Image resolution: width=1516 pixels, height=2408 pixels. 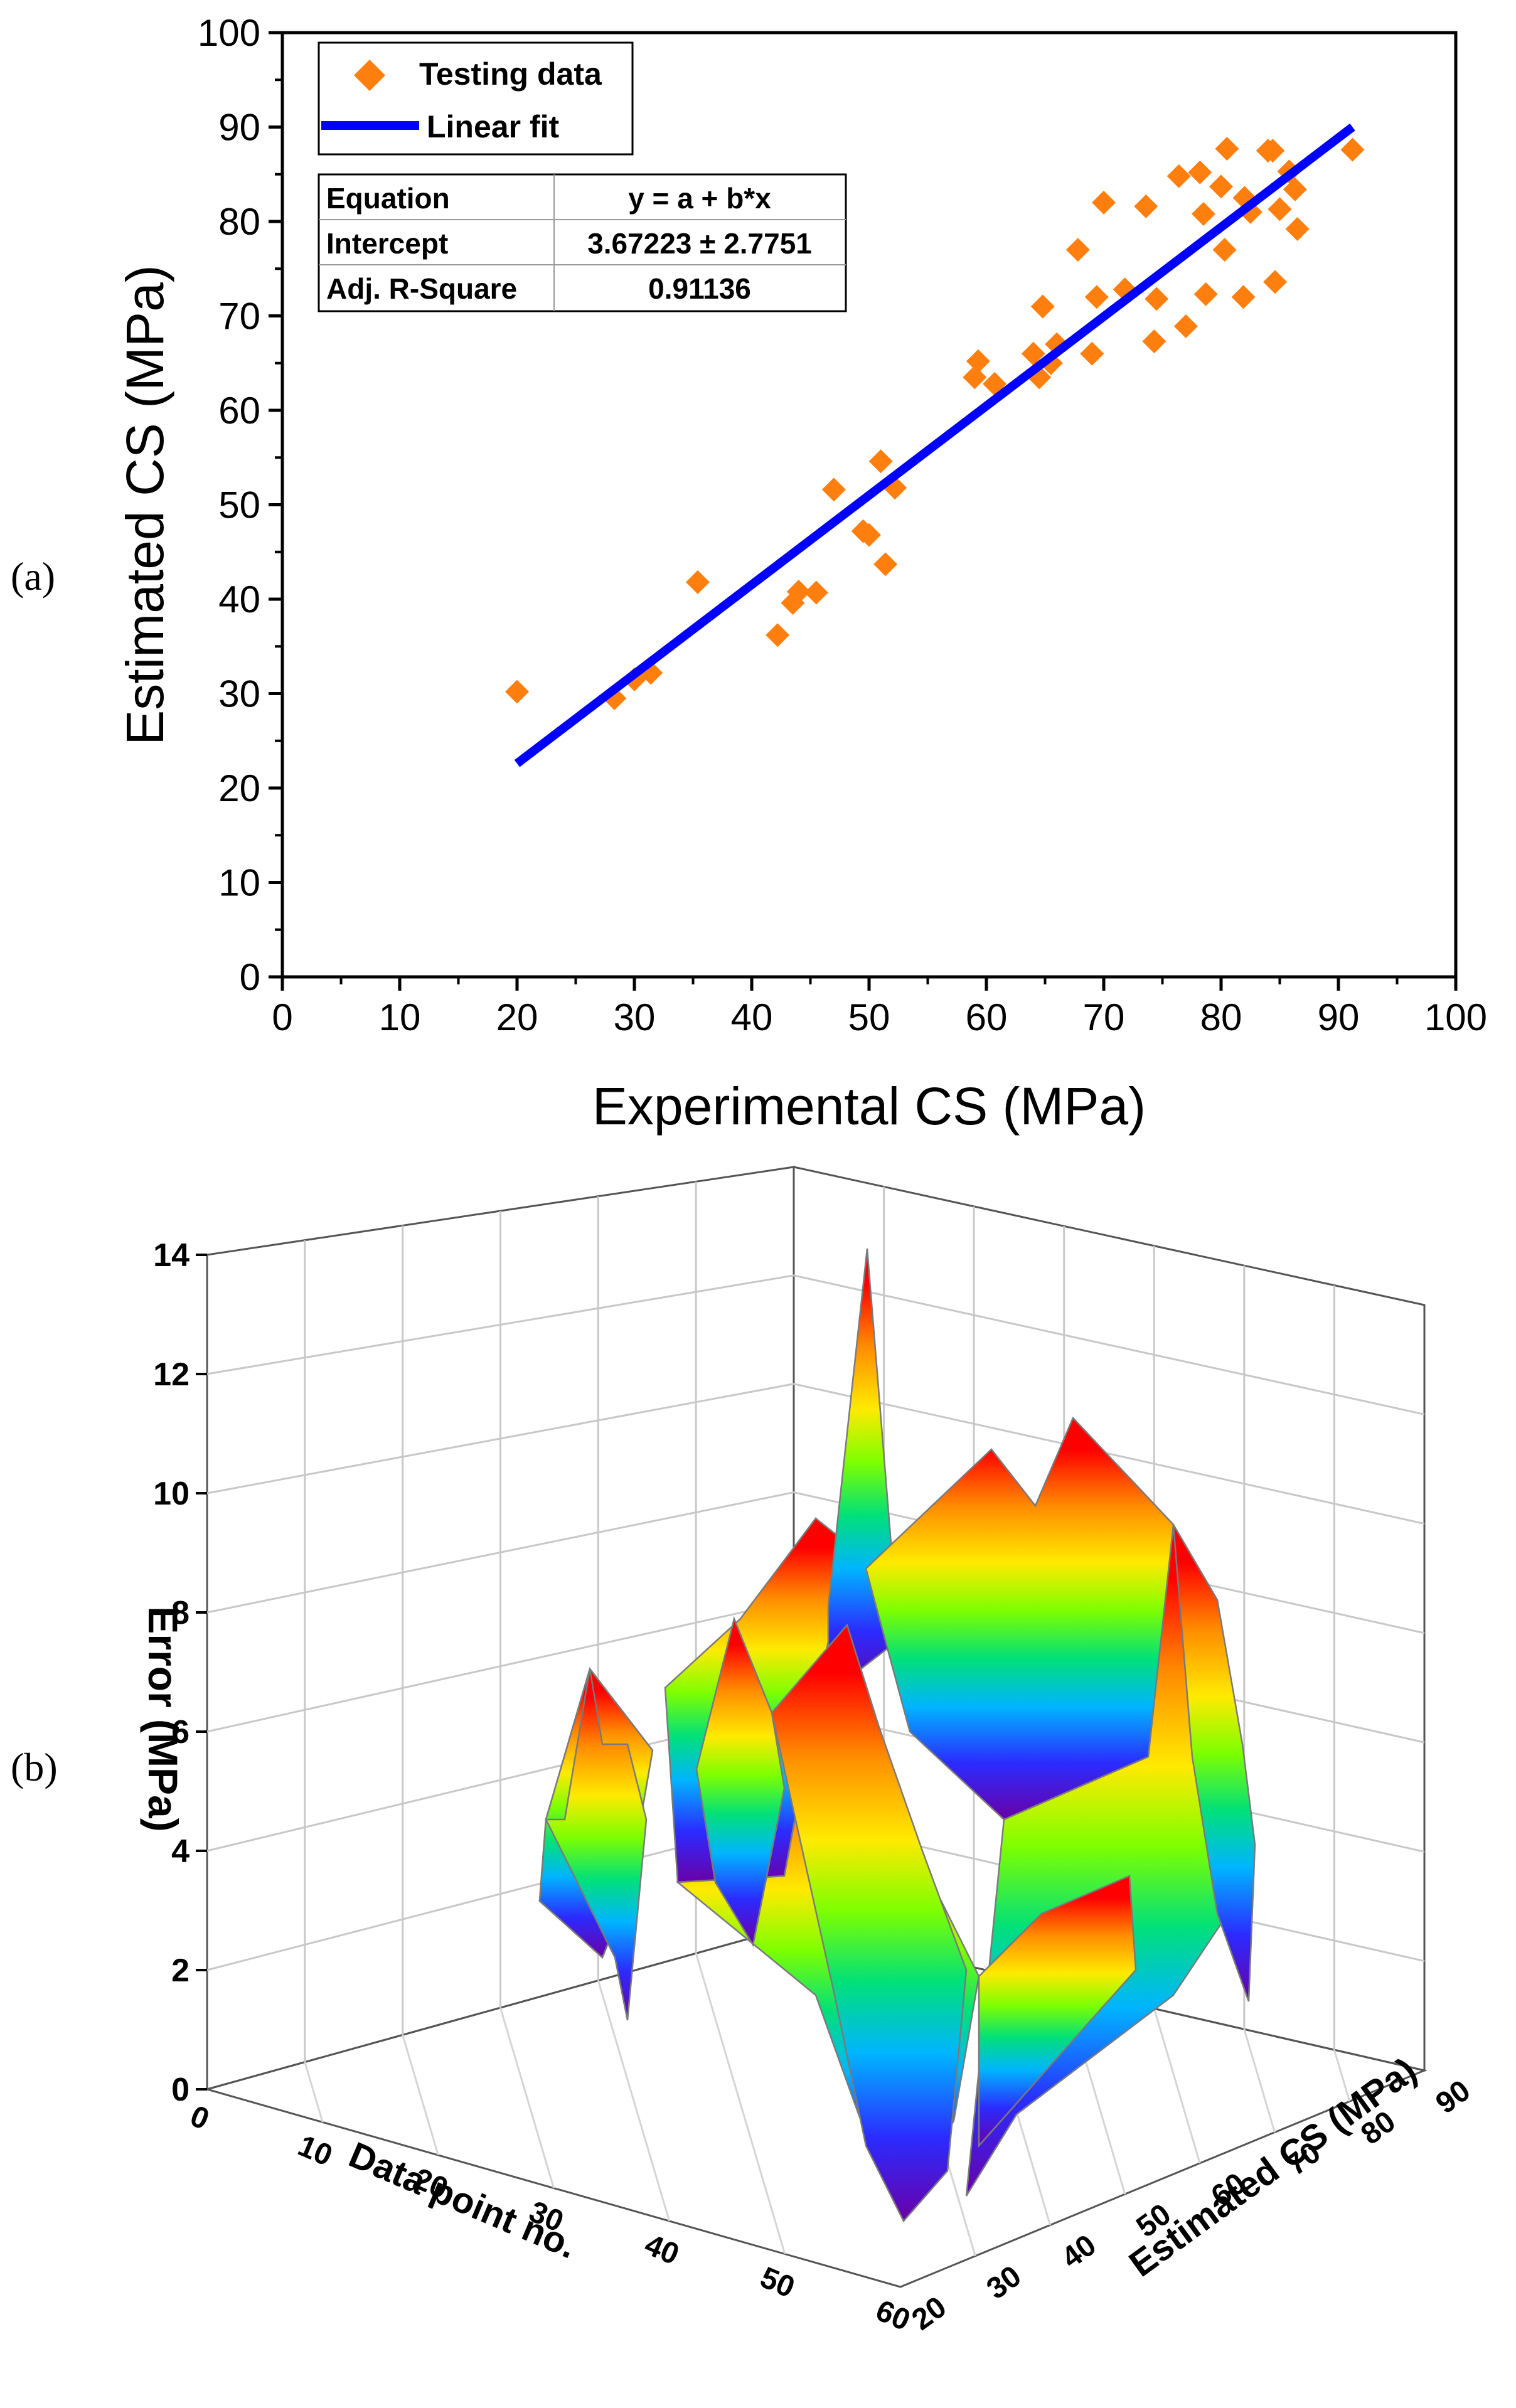 I want to click on x-tick-label: 40, so click(x=752, y=1017).